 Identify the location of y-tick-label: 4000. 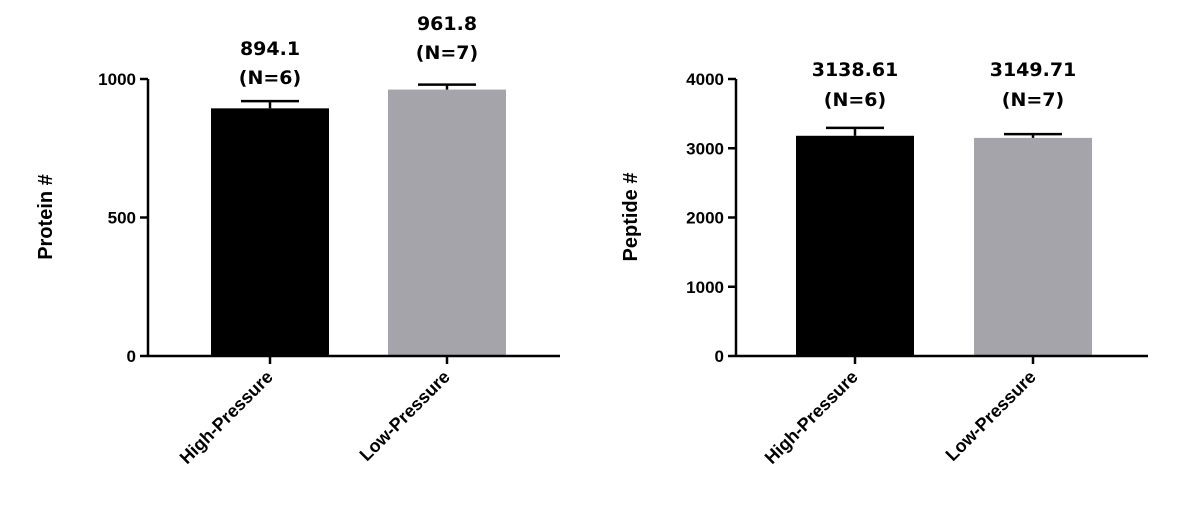
(705, 79).